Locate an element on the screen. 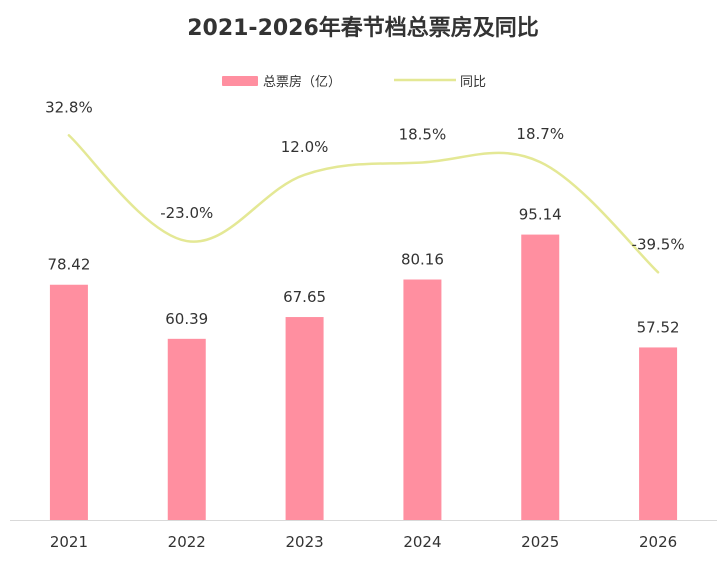 The width and height of the screenshot is (727, 566). legend-bar-swatch is located at coordinates (240, 81).